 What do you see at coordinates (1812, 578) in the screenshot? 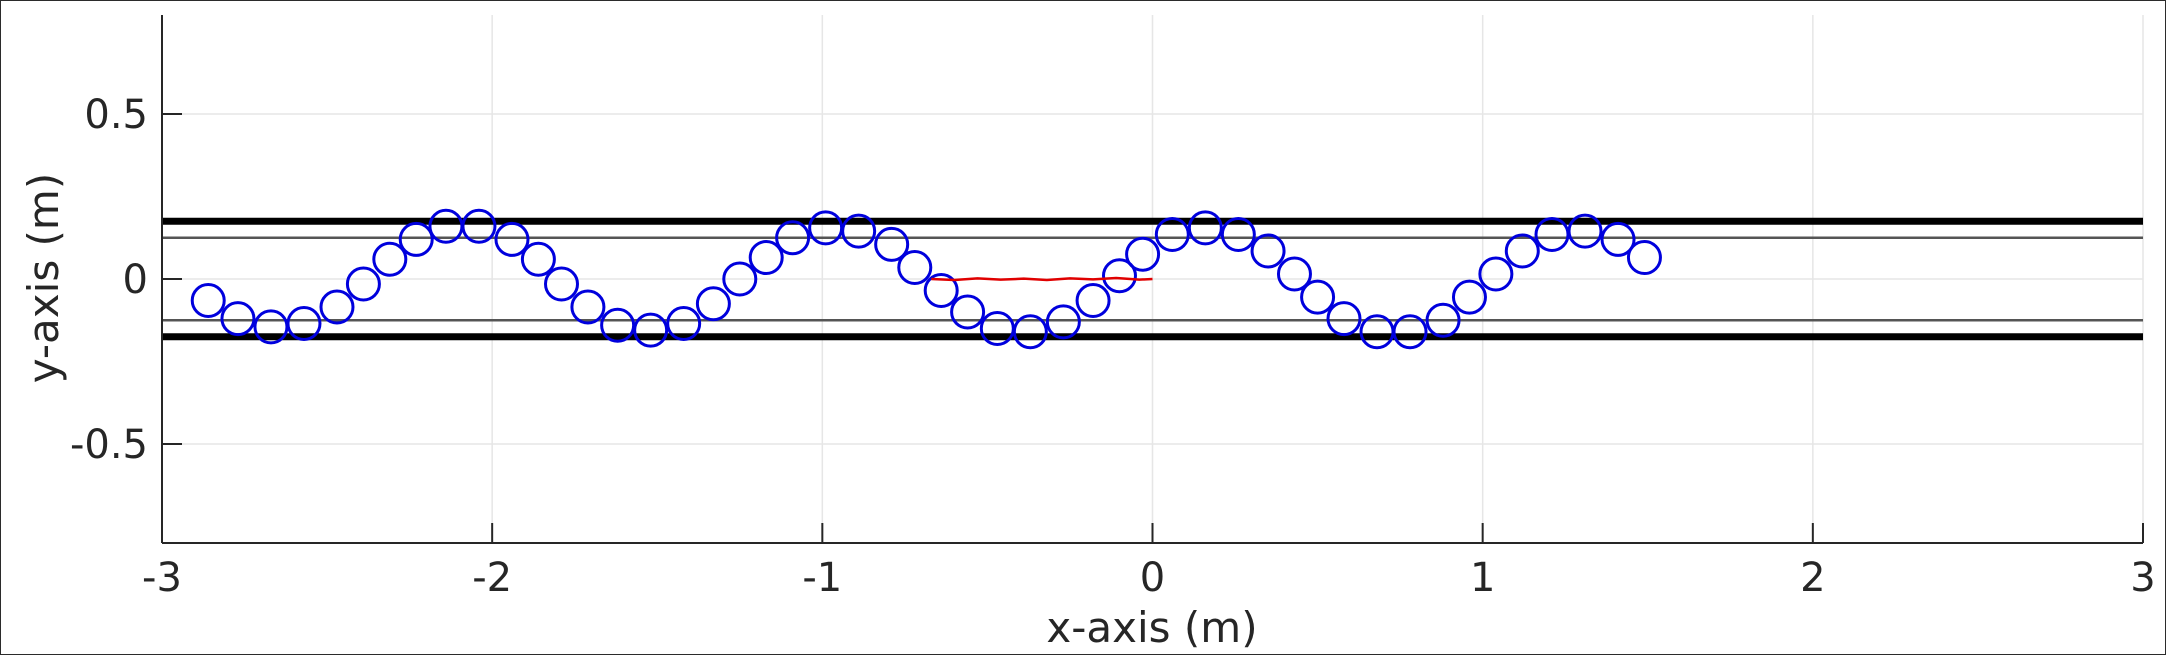
I see `x-tick-label: 2` at bounding box center [1812, 578].